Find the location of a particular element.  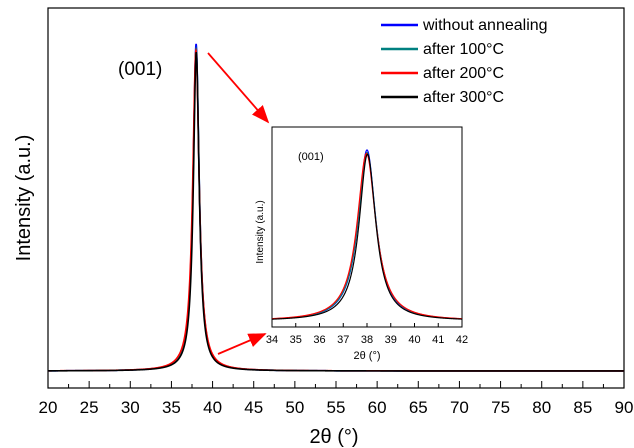

inset-x-tick-label: 38 is located at coordinates (367, 340).